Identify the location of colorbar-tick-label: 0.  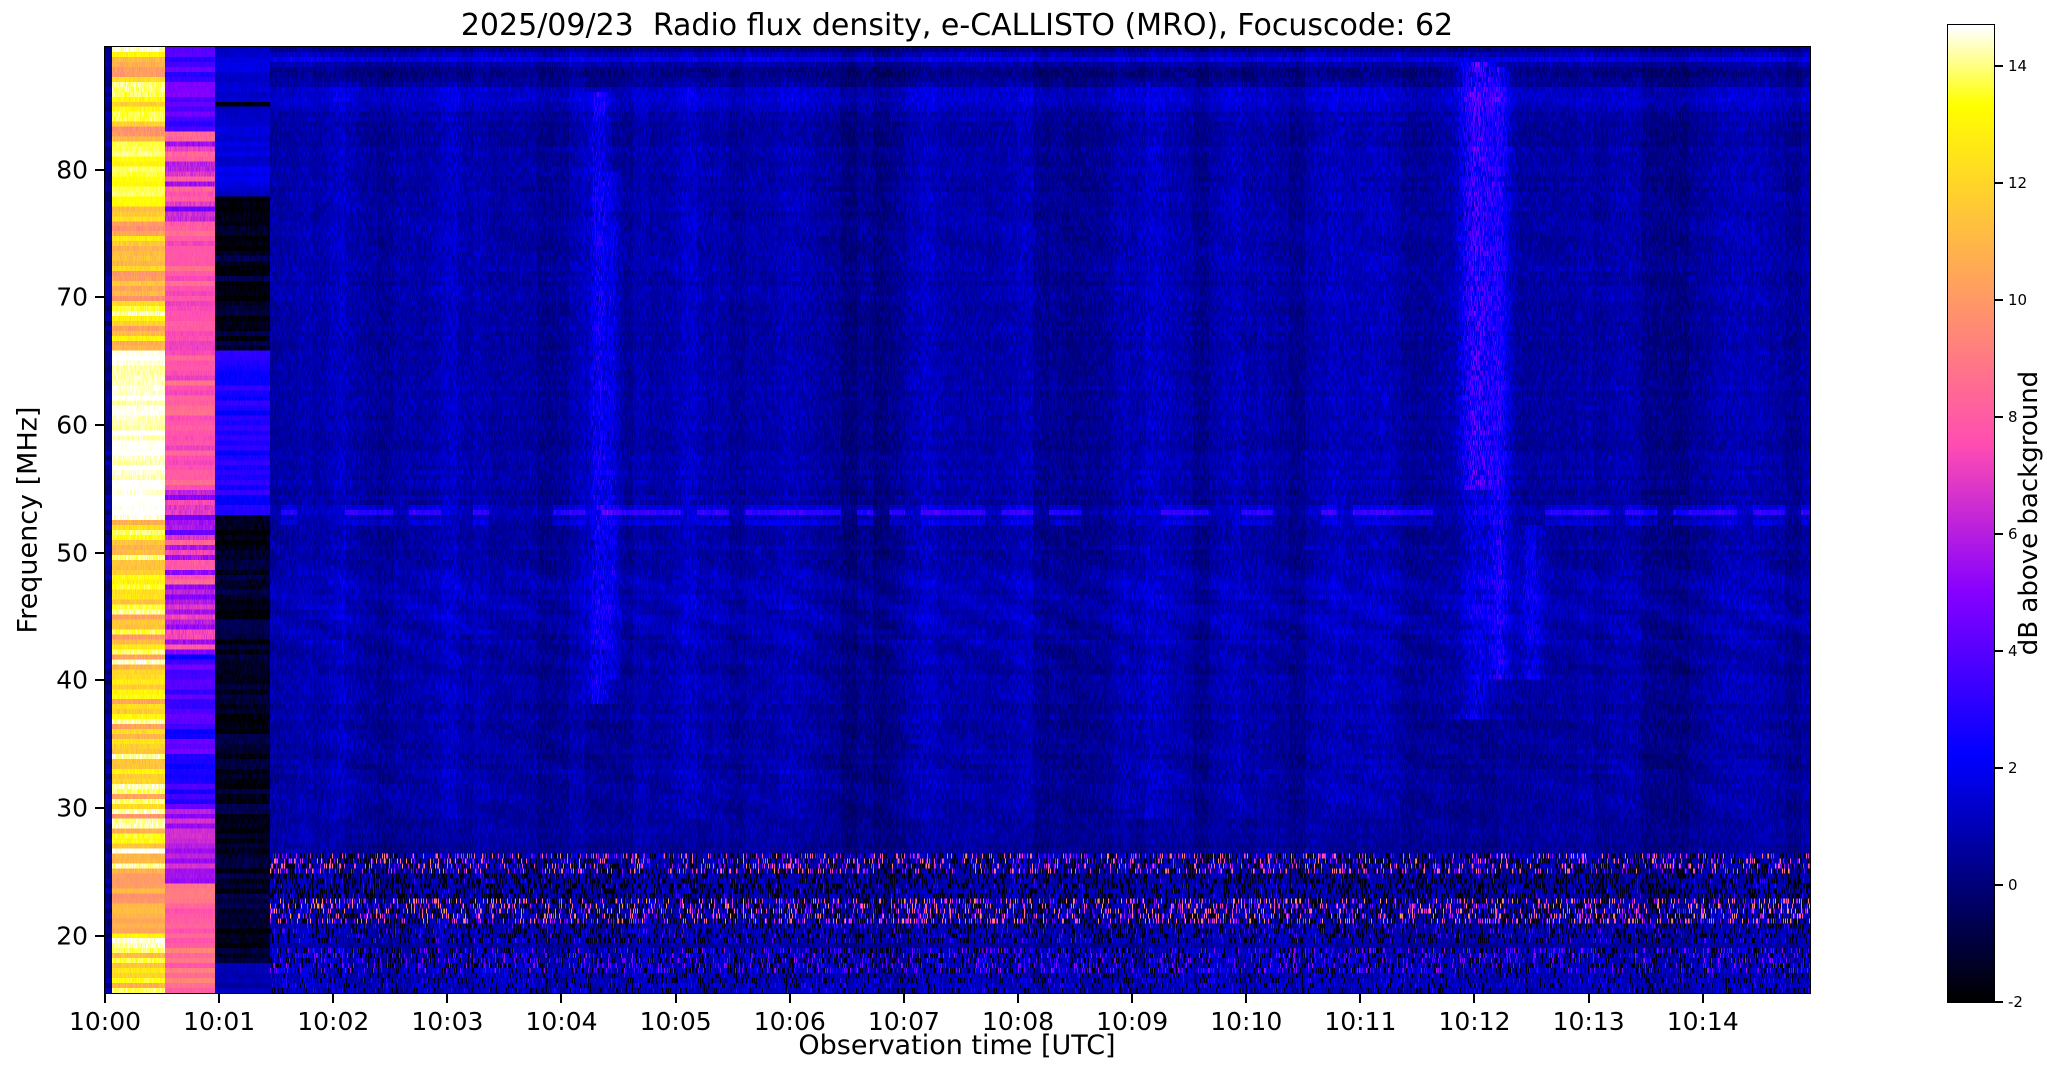
(2013, 884).